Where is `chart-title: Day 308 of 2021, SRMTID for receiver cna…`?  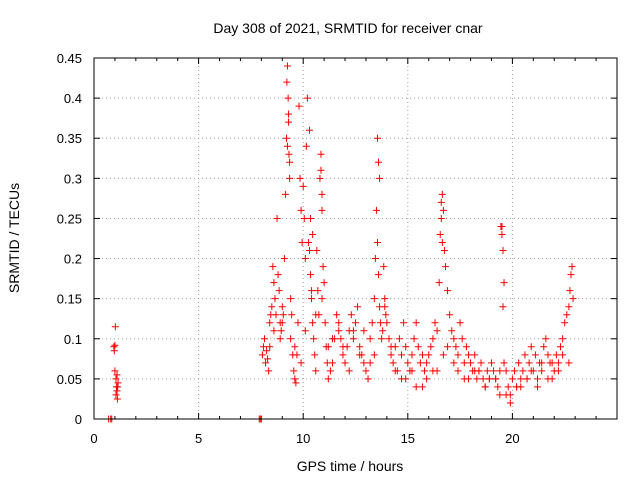 chart-title: Day 308 of 2021, SRMTID for receiver cna… is located at coordinates (348, 28).